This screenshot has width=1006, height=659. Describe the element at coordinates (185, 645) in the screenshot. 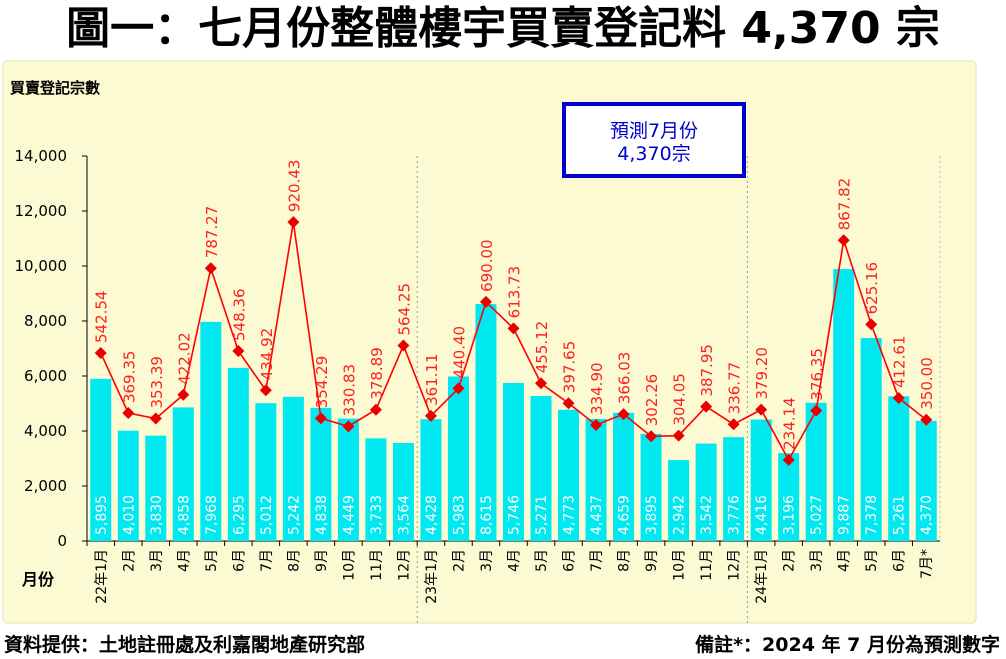

I see `source-note: 資料提供：土地註冊處及利嘉閣地產研究部` at that location.